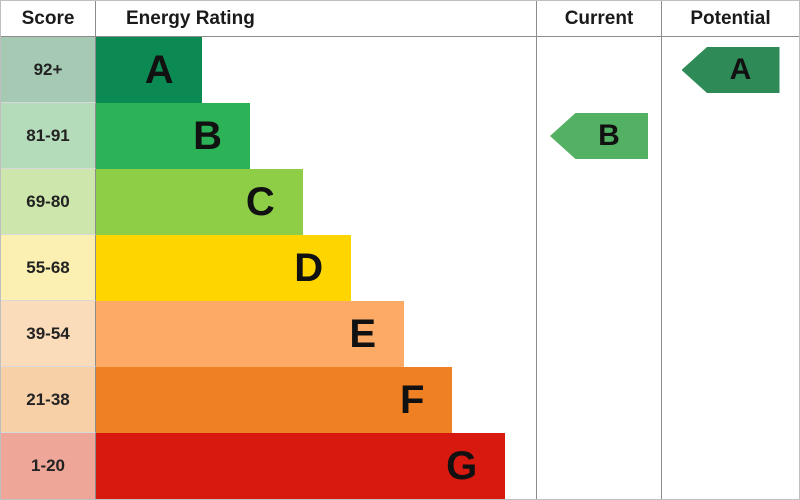 The width and height of the screenshot is (800, 500). I want to click on rating-row-f: F, so click(316, 400).